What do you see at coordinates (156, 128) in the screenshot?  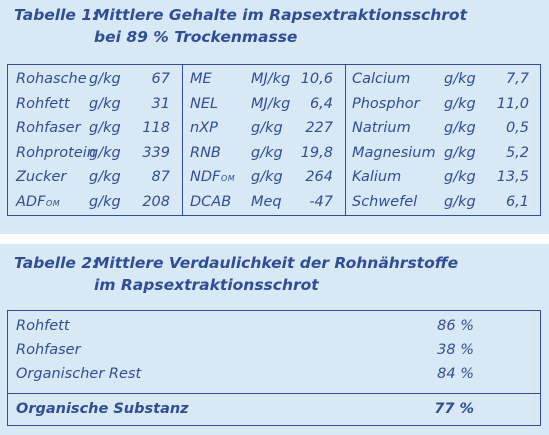 I see `table1-cell-value: 118` at bounding box center [156, 128].